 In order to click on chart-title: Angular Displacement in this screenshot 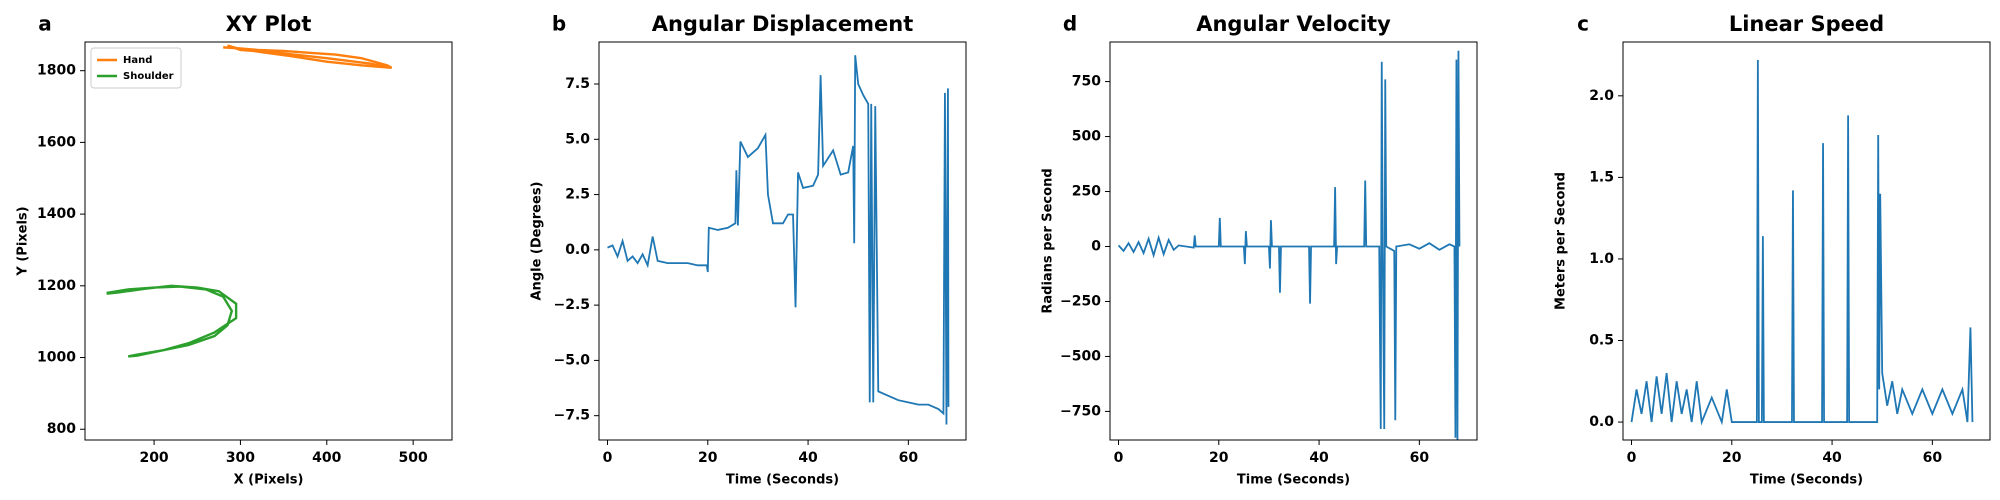, I will do `click(783, 24)`.